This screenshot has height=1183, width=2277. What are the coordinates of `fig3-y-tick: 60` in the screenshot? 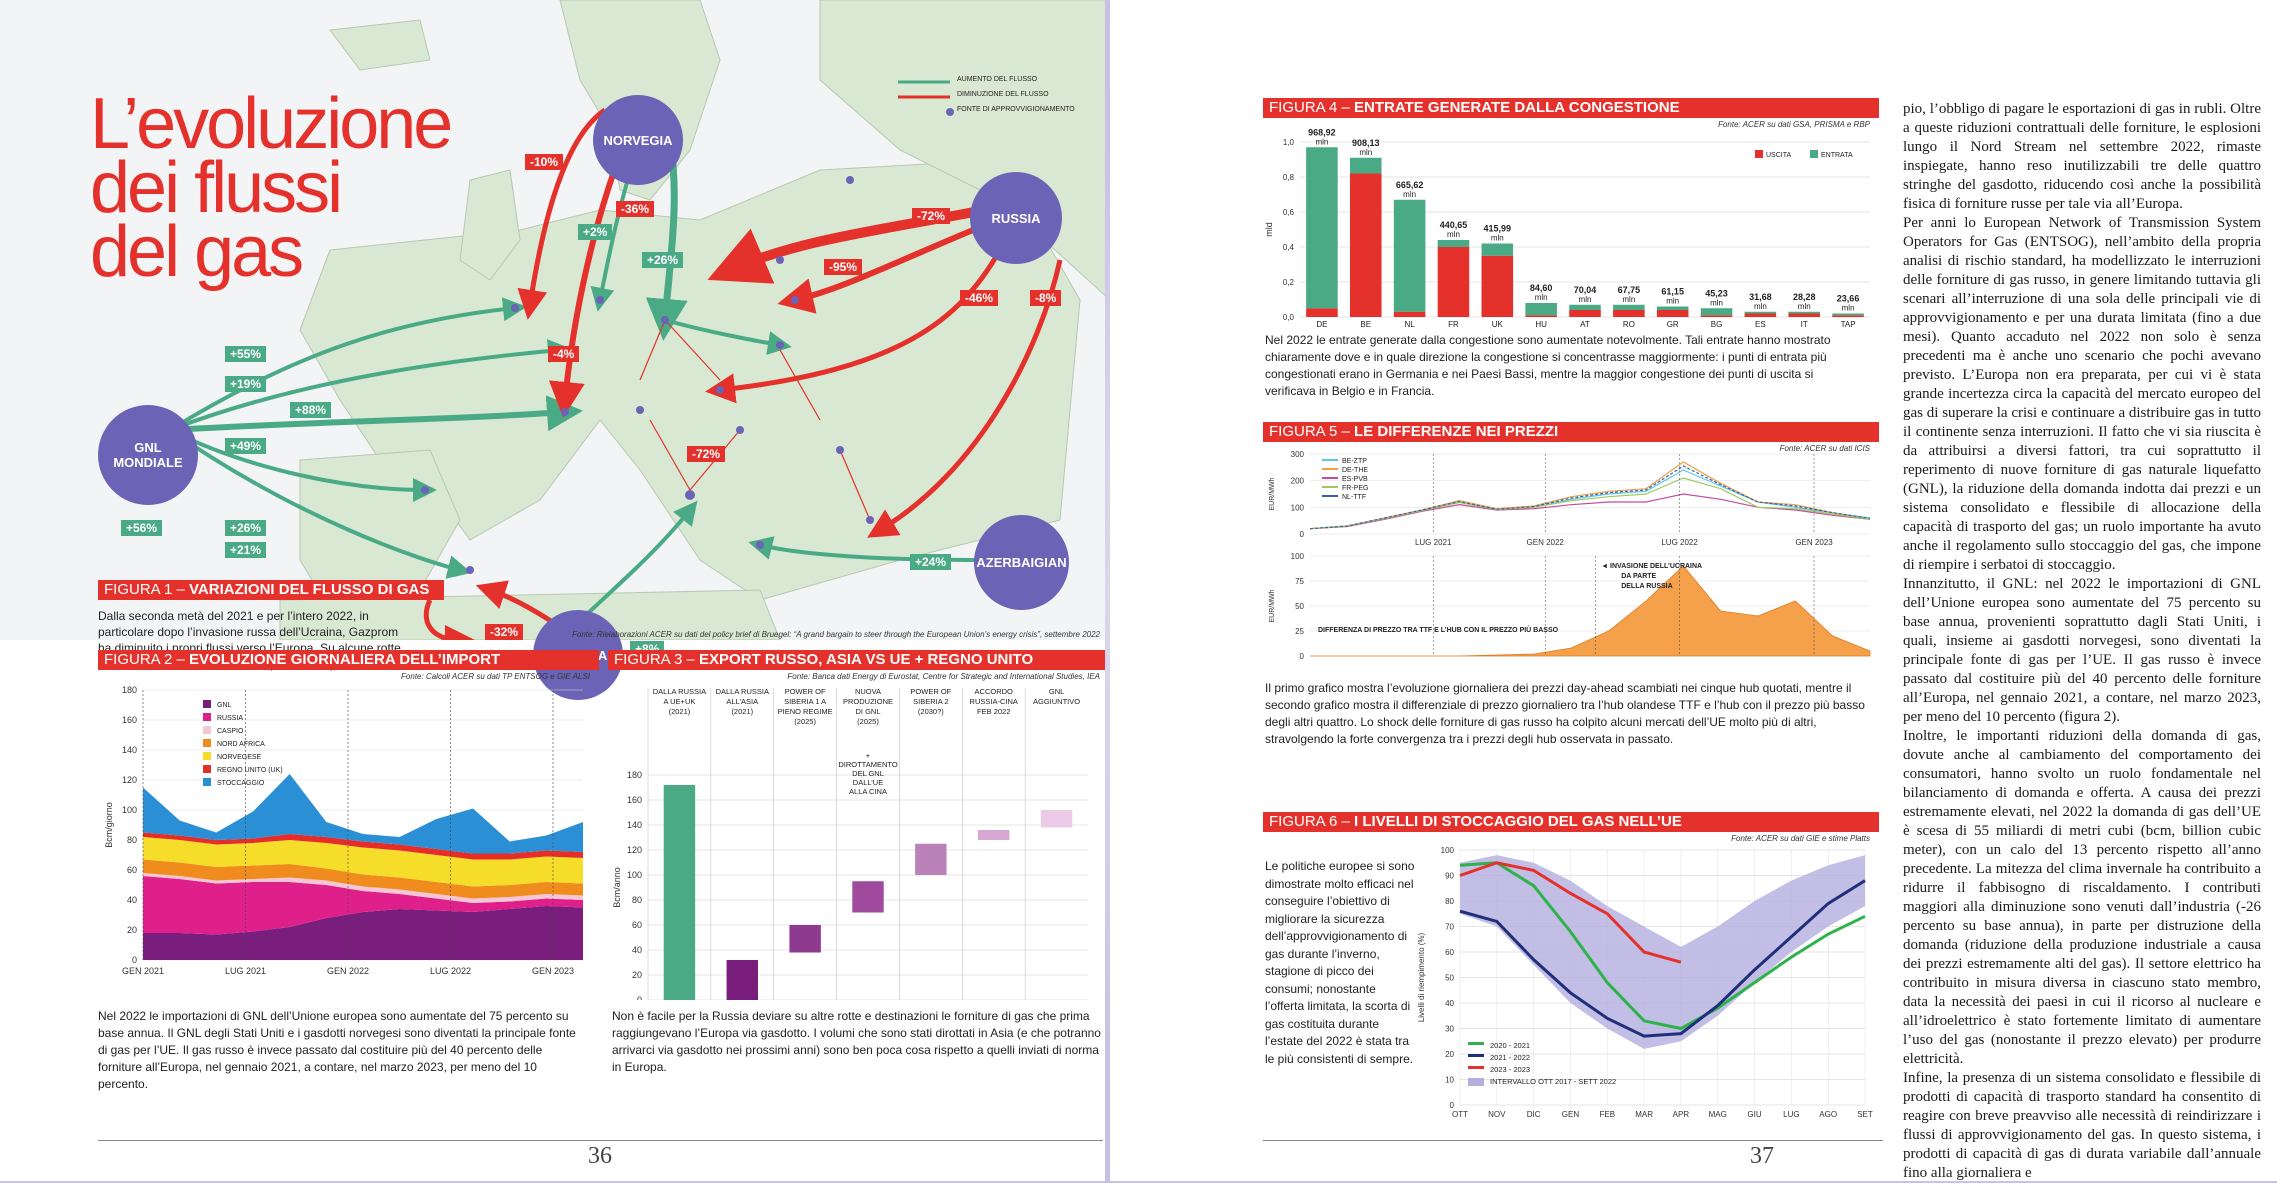 It's located at (637, 925).